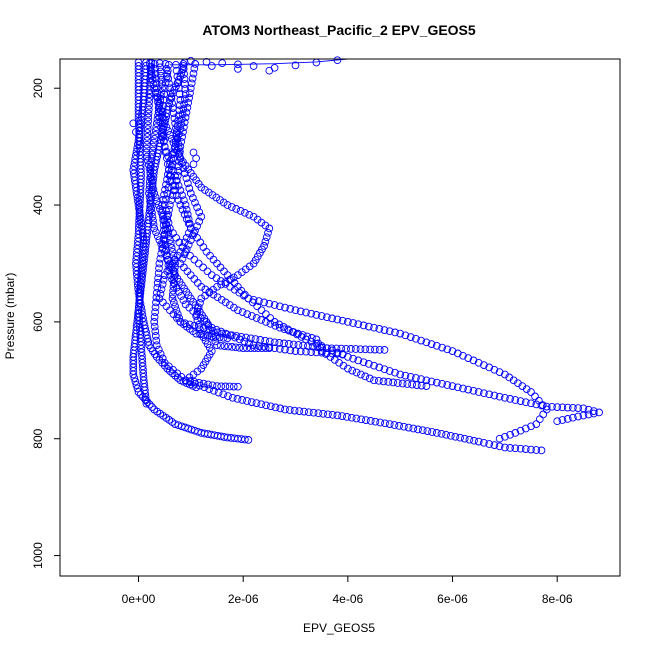 This screenshot has height=650, width=650. I want to click on series-line, so click(258, 62).